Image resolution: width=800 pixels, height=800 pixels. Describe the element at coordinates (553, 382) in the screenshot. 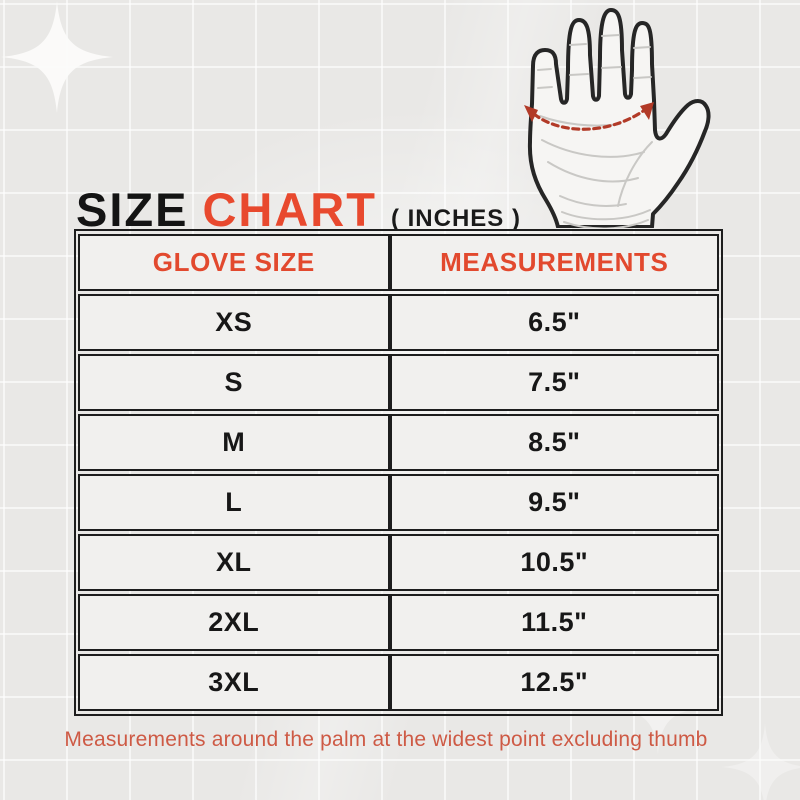

I see `measurement-cell: 7.5"` at that location.